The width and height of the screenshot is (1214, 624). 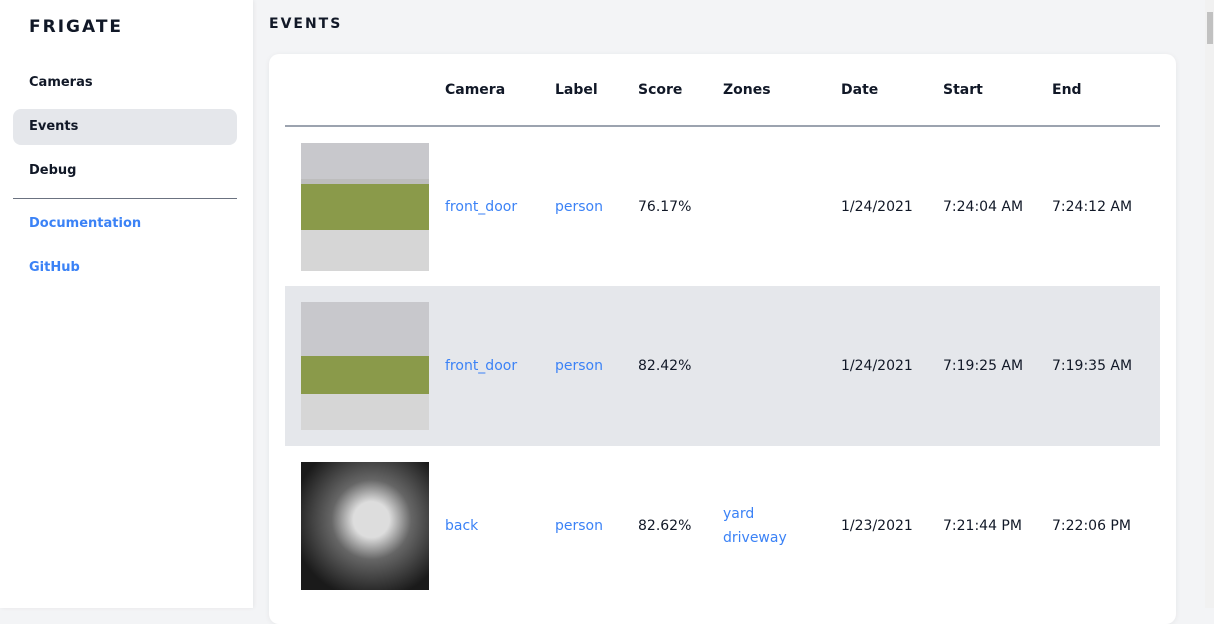 What do you see at coordinates (53, 170) in the screenshot?
I see `sidebar-item-debug: Debug` at bounding box center [53, 170].